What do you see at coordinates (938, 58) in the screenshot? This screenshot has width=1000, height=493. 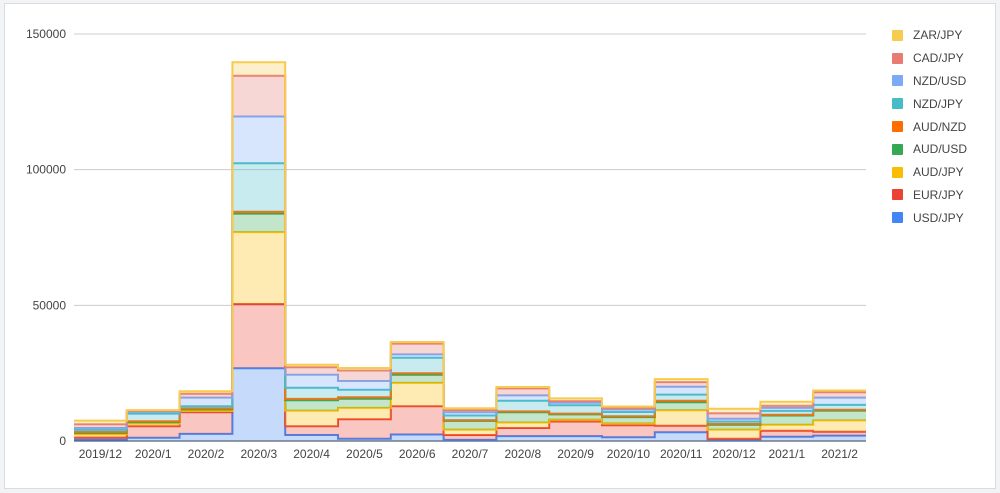 I see `legend-label: CAD/JPY` at bounding box center [938, 58].